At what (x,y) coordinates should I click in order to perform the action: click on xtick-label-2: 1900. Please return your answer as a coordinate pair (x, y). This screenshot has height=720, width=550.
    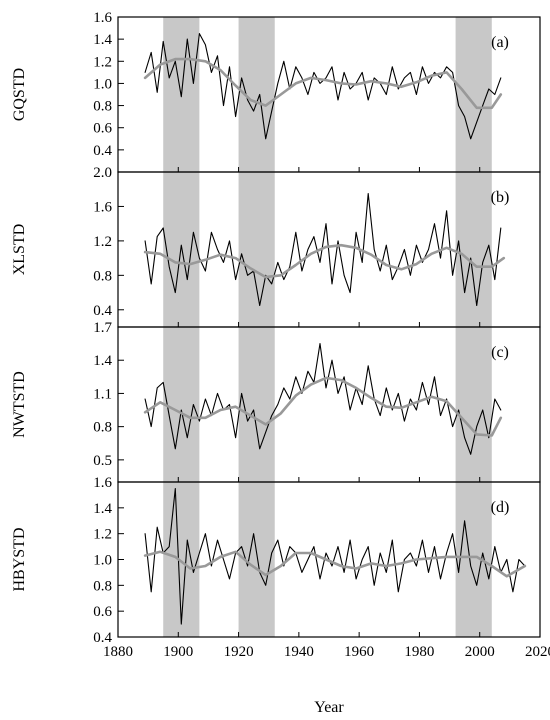
    Looking at the image, I should click on (178, 652).